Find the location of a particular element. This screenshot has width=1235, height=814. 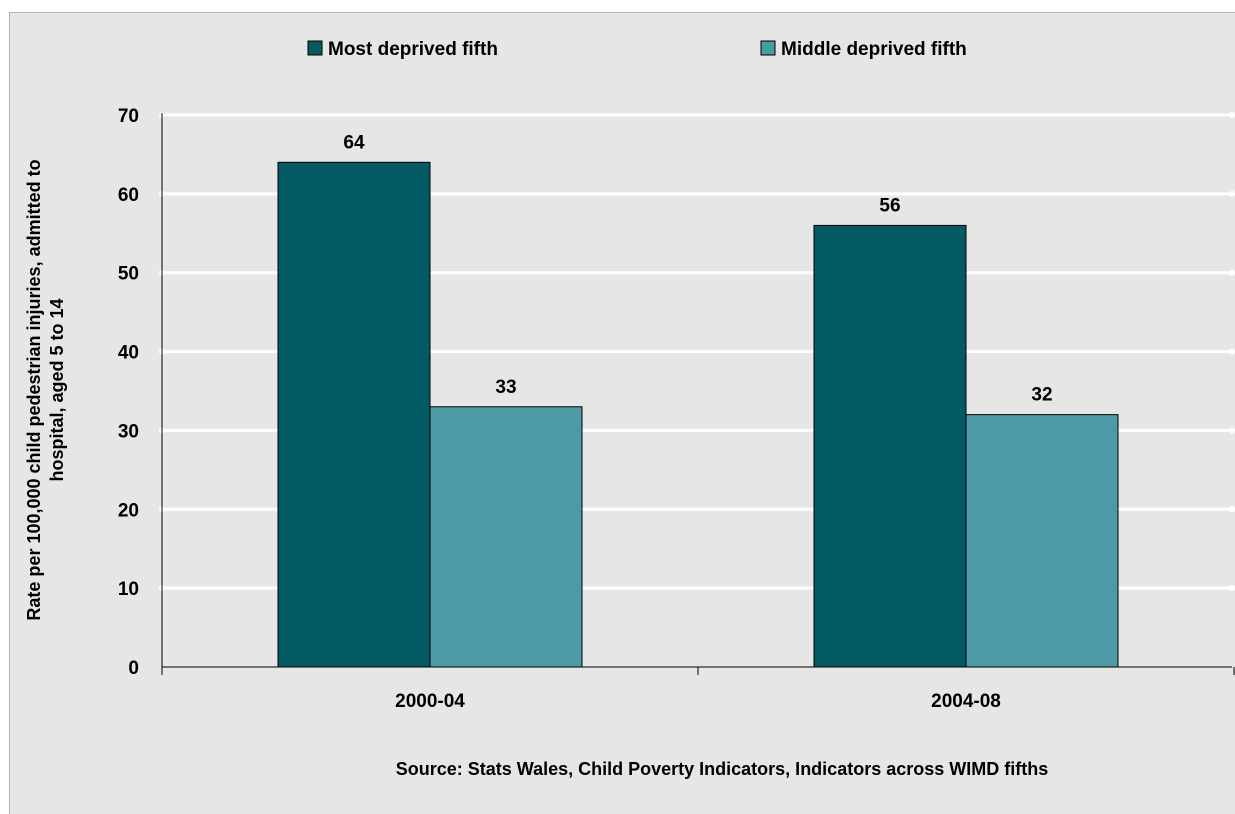

y-tick-label: 10 is located at coordinates (128, 589).